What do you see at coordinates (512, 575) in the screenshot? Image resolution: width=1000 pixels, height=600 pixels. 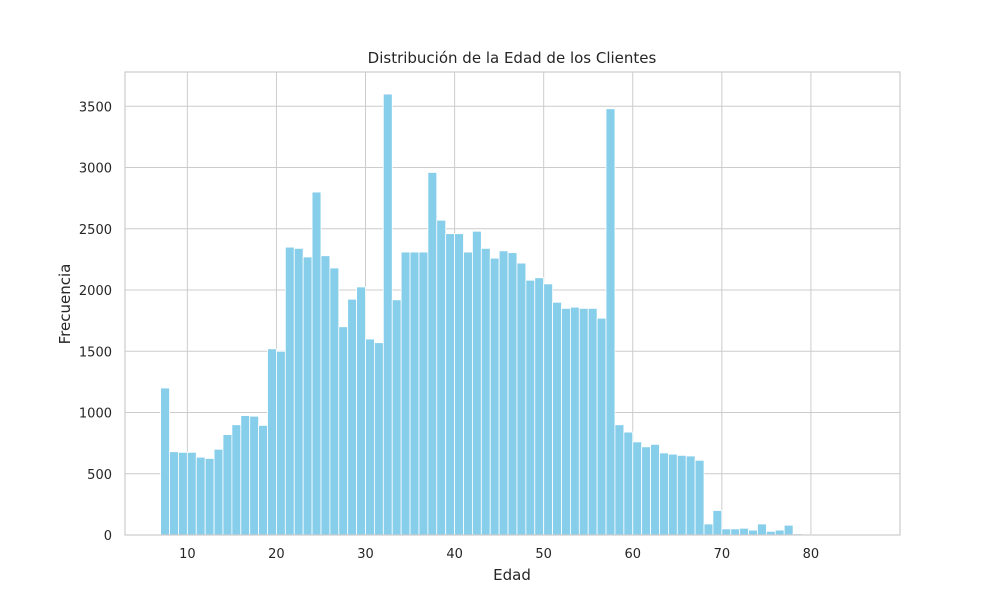 I see `x-axis-title: Edad` at bounding box center [512, 575].